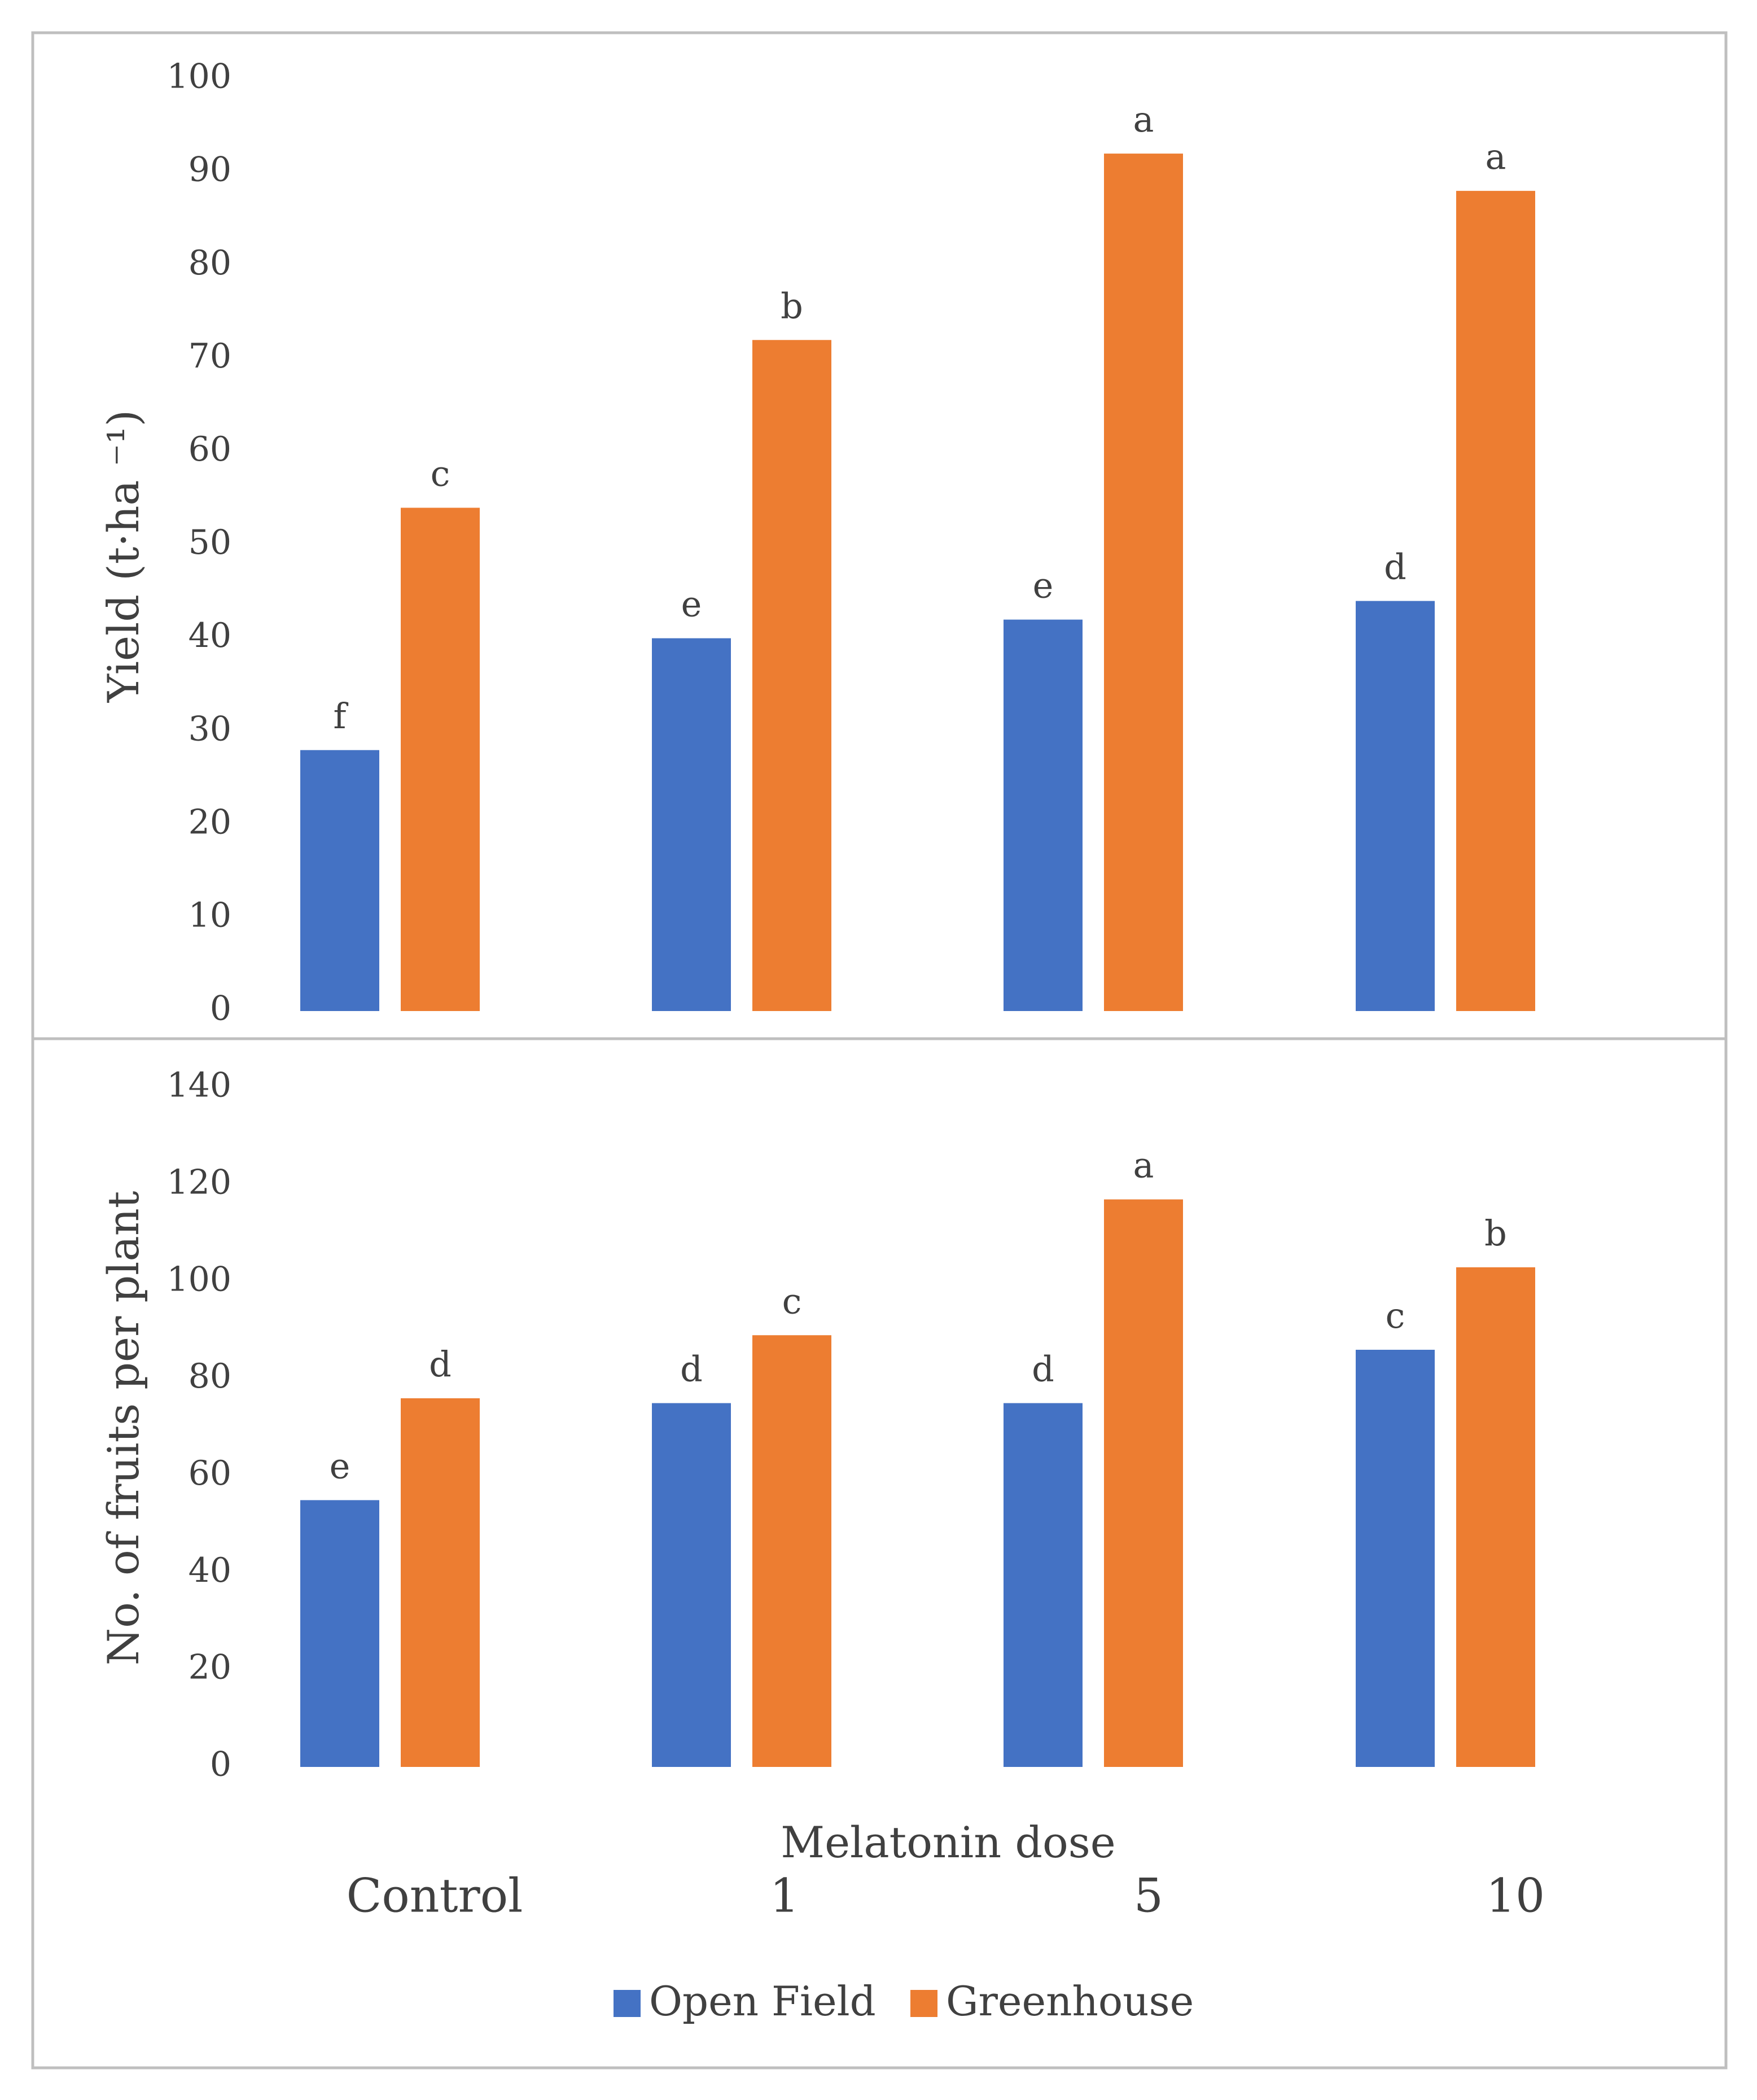 This screenshot has width=1757, height=2100. I want to click on y-tick-label: 140, so click(199, 1085).